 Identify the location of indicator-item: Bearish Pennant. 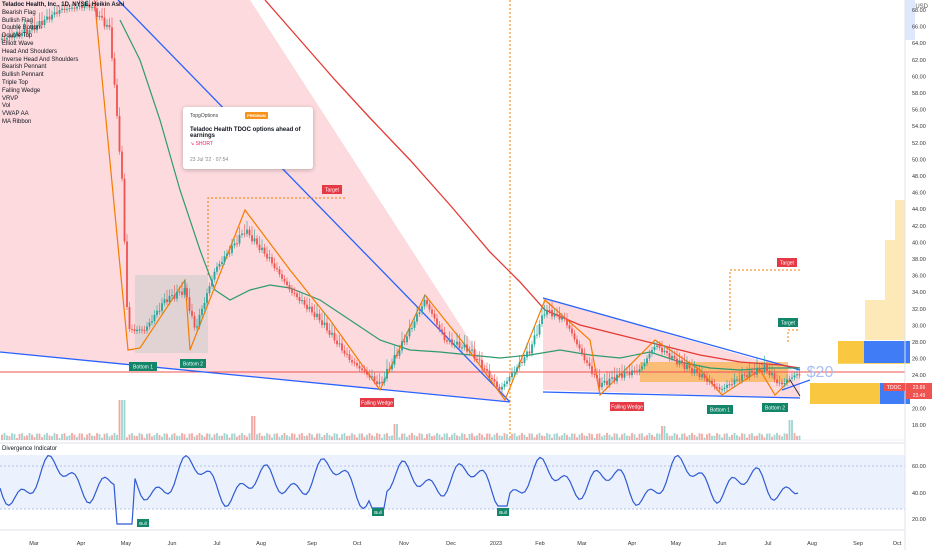
(24, 67).